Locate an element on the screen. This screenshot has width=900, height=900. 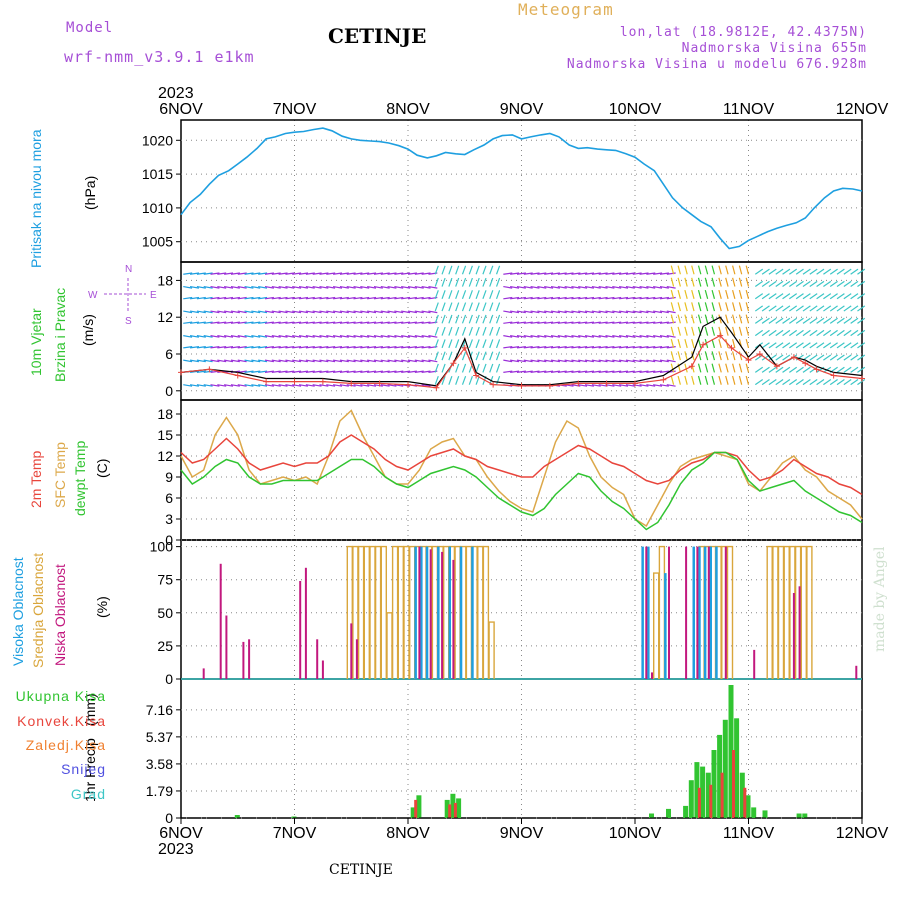
total-precip-bar is located at coordinates (703, 792).